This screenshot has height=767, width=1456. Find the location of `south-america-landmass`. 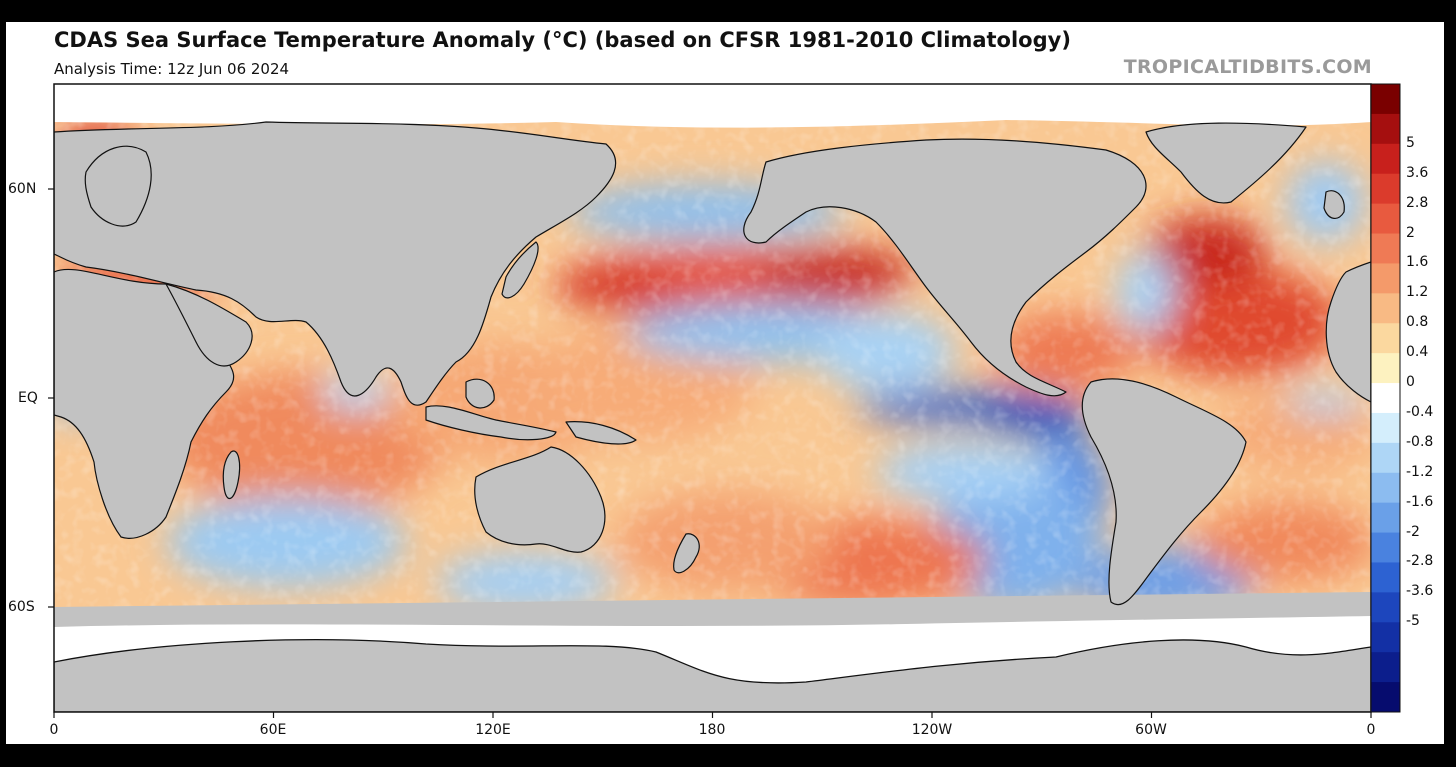

south-america-landmass is located at coordinates (1164, 492).